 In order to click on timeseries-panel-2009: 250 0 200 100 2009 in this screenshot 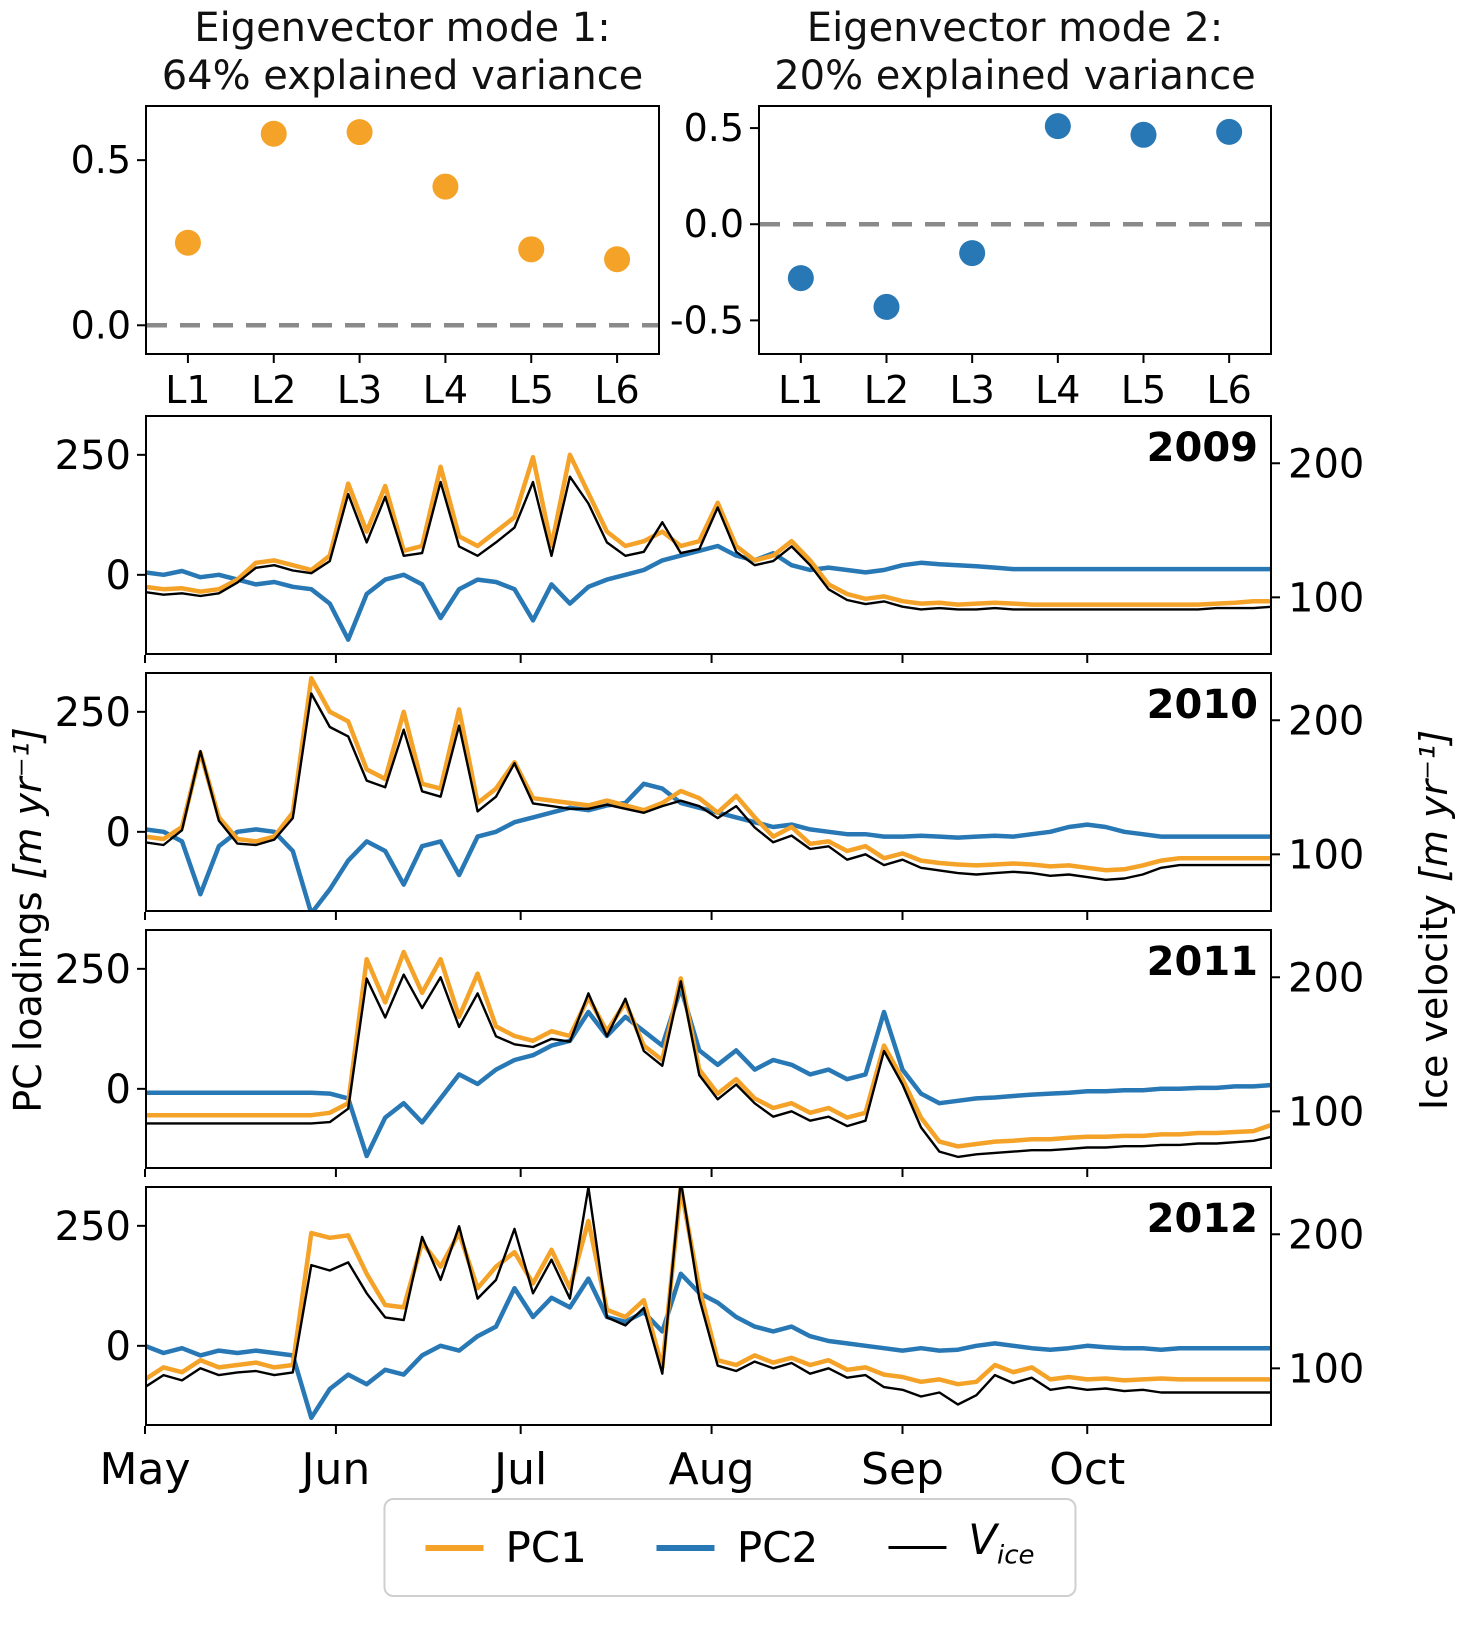, I will do `click(709, 539)`.